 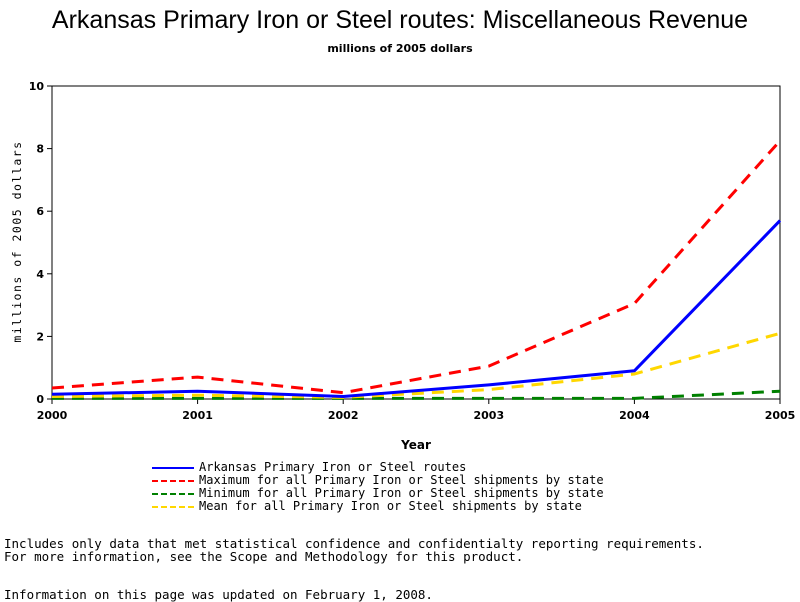 What do you see at coordinates (40, 274) in the screenshot?
I see `y-tick-label: 4` at bounding box center [40, 274].